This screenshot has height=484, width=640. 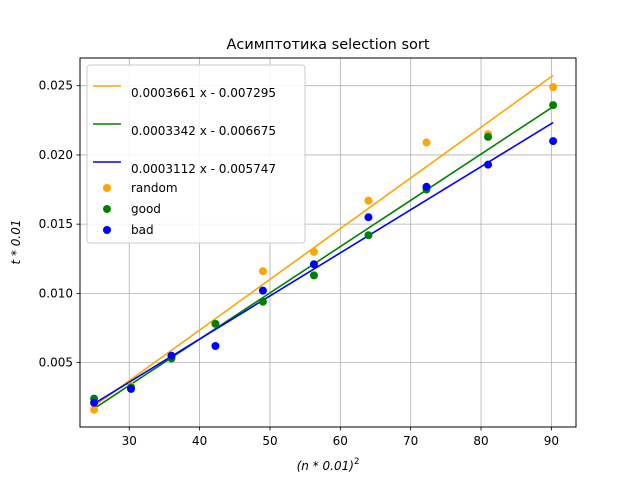 What do you see at coordinates (146, 209) in the screenshot?
I see `legend-series-label: good` at bounding box center [146, 209].